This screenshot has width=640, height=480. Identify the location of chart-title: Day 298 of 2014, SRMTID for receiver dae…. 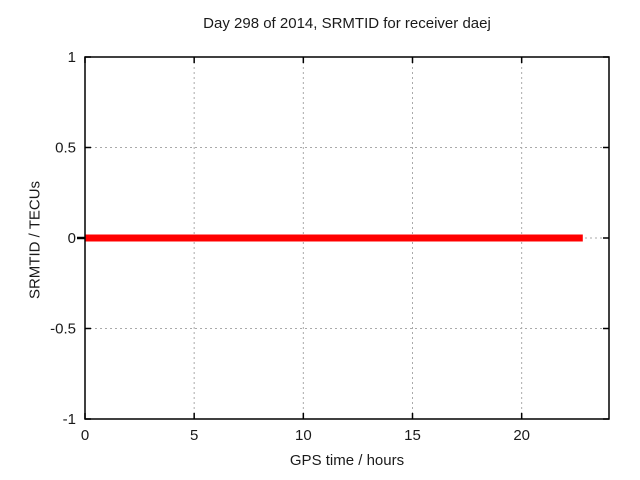
(347, 23).